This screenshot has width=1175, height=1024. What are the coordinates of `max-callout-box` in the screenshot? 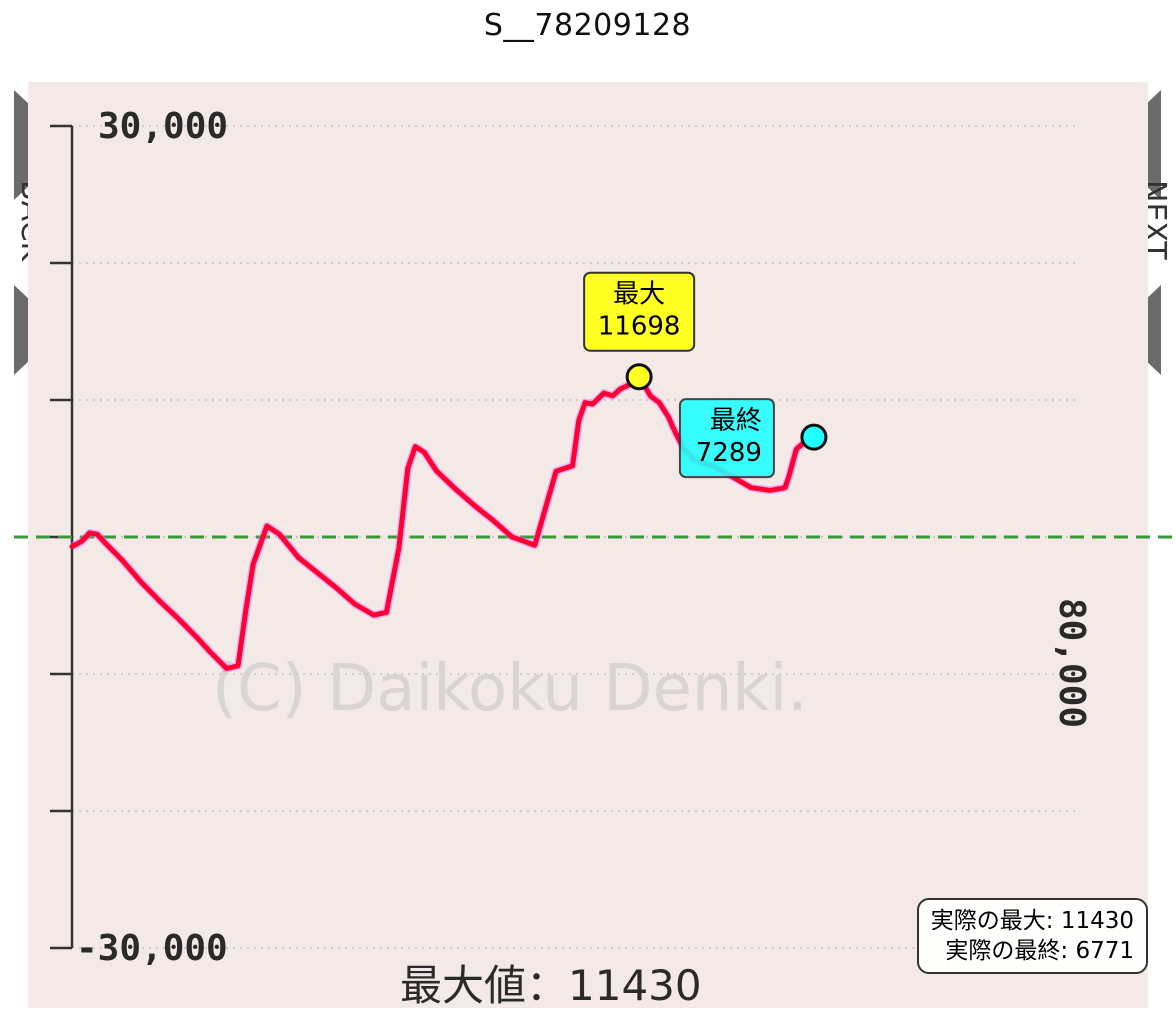 It's located at (639, 311).